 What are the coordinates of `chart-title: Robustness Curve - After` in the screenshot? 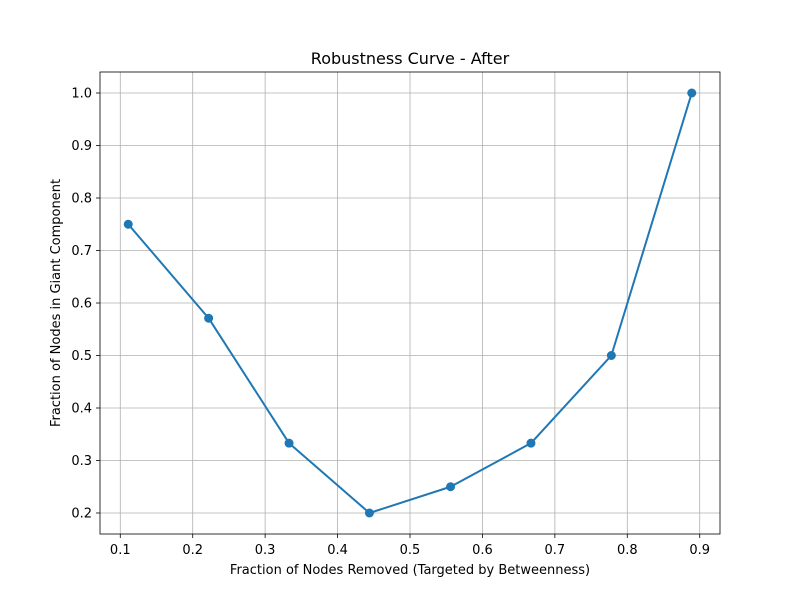 It's located at (410, 58).